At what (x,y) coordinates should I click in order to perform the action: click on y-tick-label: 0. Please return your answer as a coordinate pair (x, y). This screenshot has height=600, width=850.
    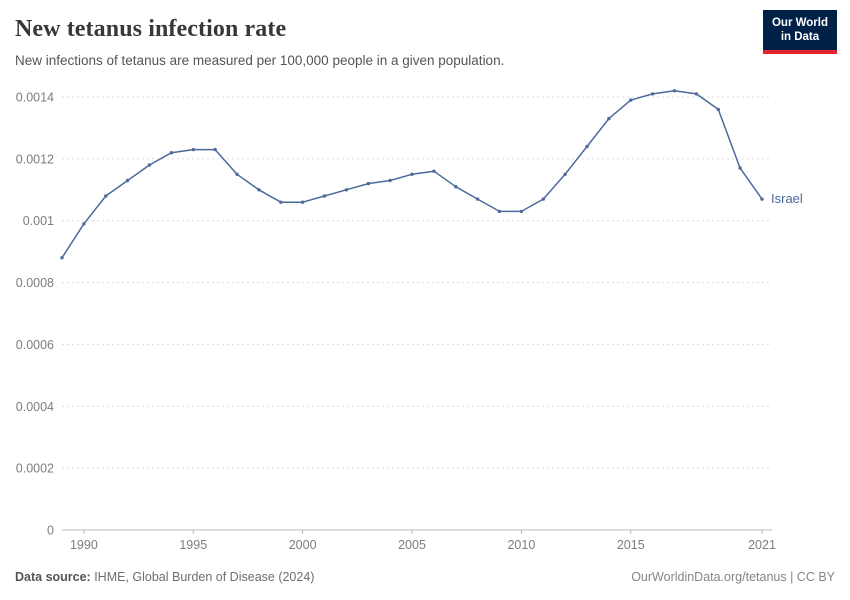
    Looking at the image, I should click on (50, 531).